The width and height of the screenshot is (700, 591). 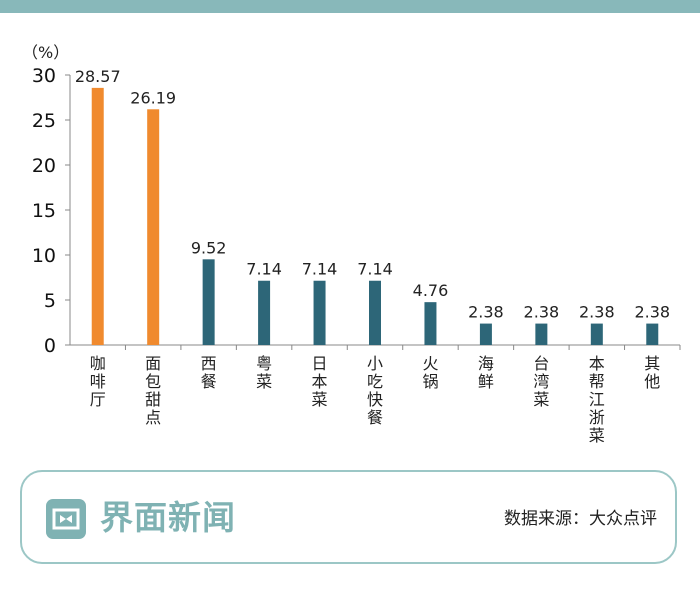 What do you see at coordinates (45, 52) in the screenshot?
I see `y-axis-unit-label: （%）` at bounding box center [45, 52].